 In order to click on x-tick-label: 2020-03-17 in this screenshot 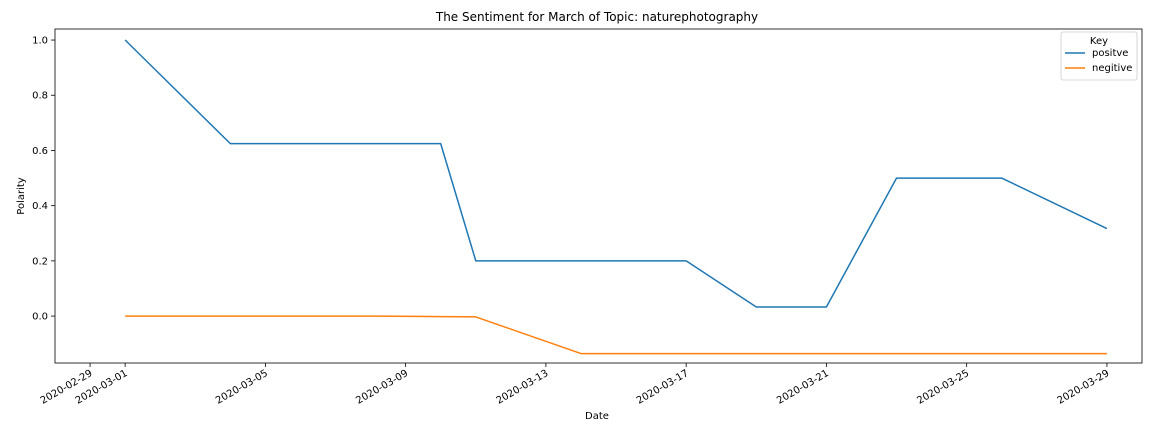, I will do `click(663, 387)`.